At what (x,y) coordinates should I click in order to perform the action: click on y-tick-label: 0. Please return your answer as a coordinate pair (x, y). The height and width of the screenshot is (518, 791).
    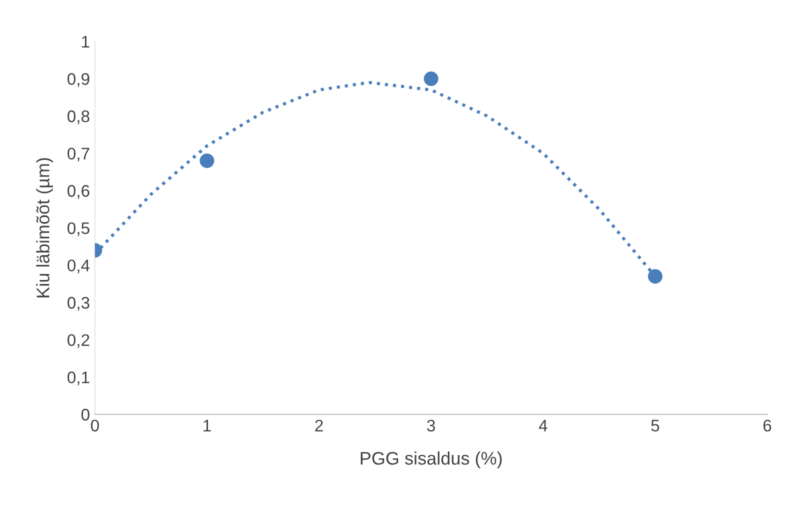
    Looking at the image, I should click on (85, 414).